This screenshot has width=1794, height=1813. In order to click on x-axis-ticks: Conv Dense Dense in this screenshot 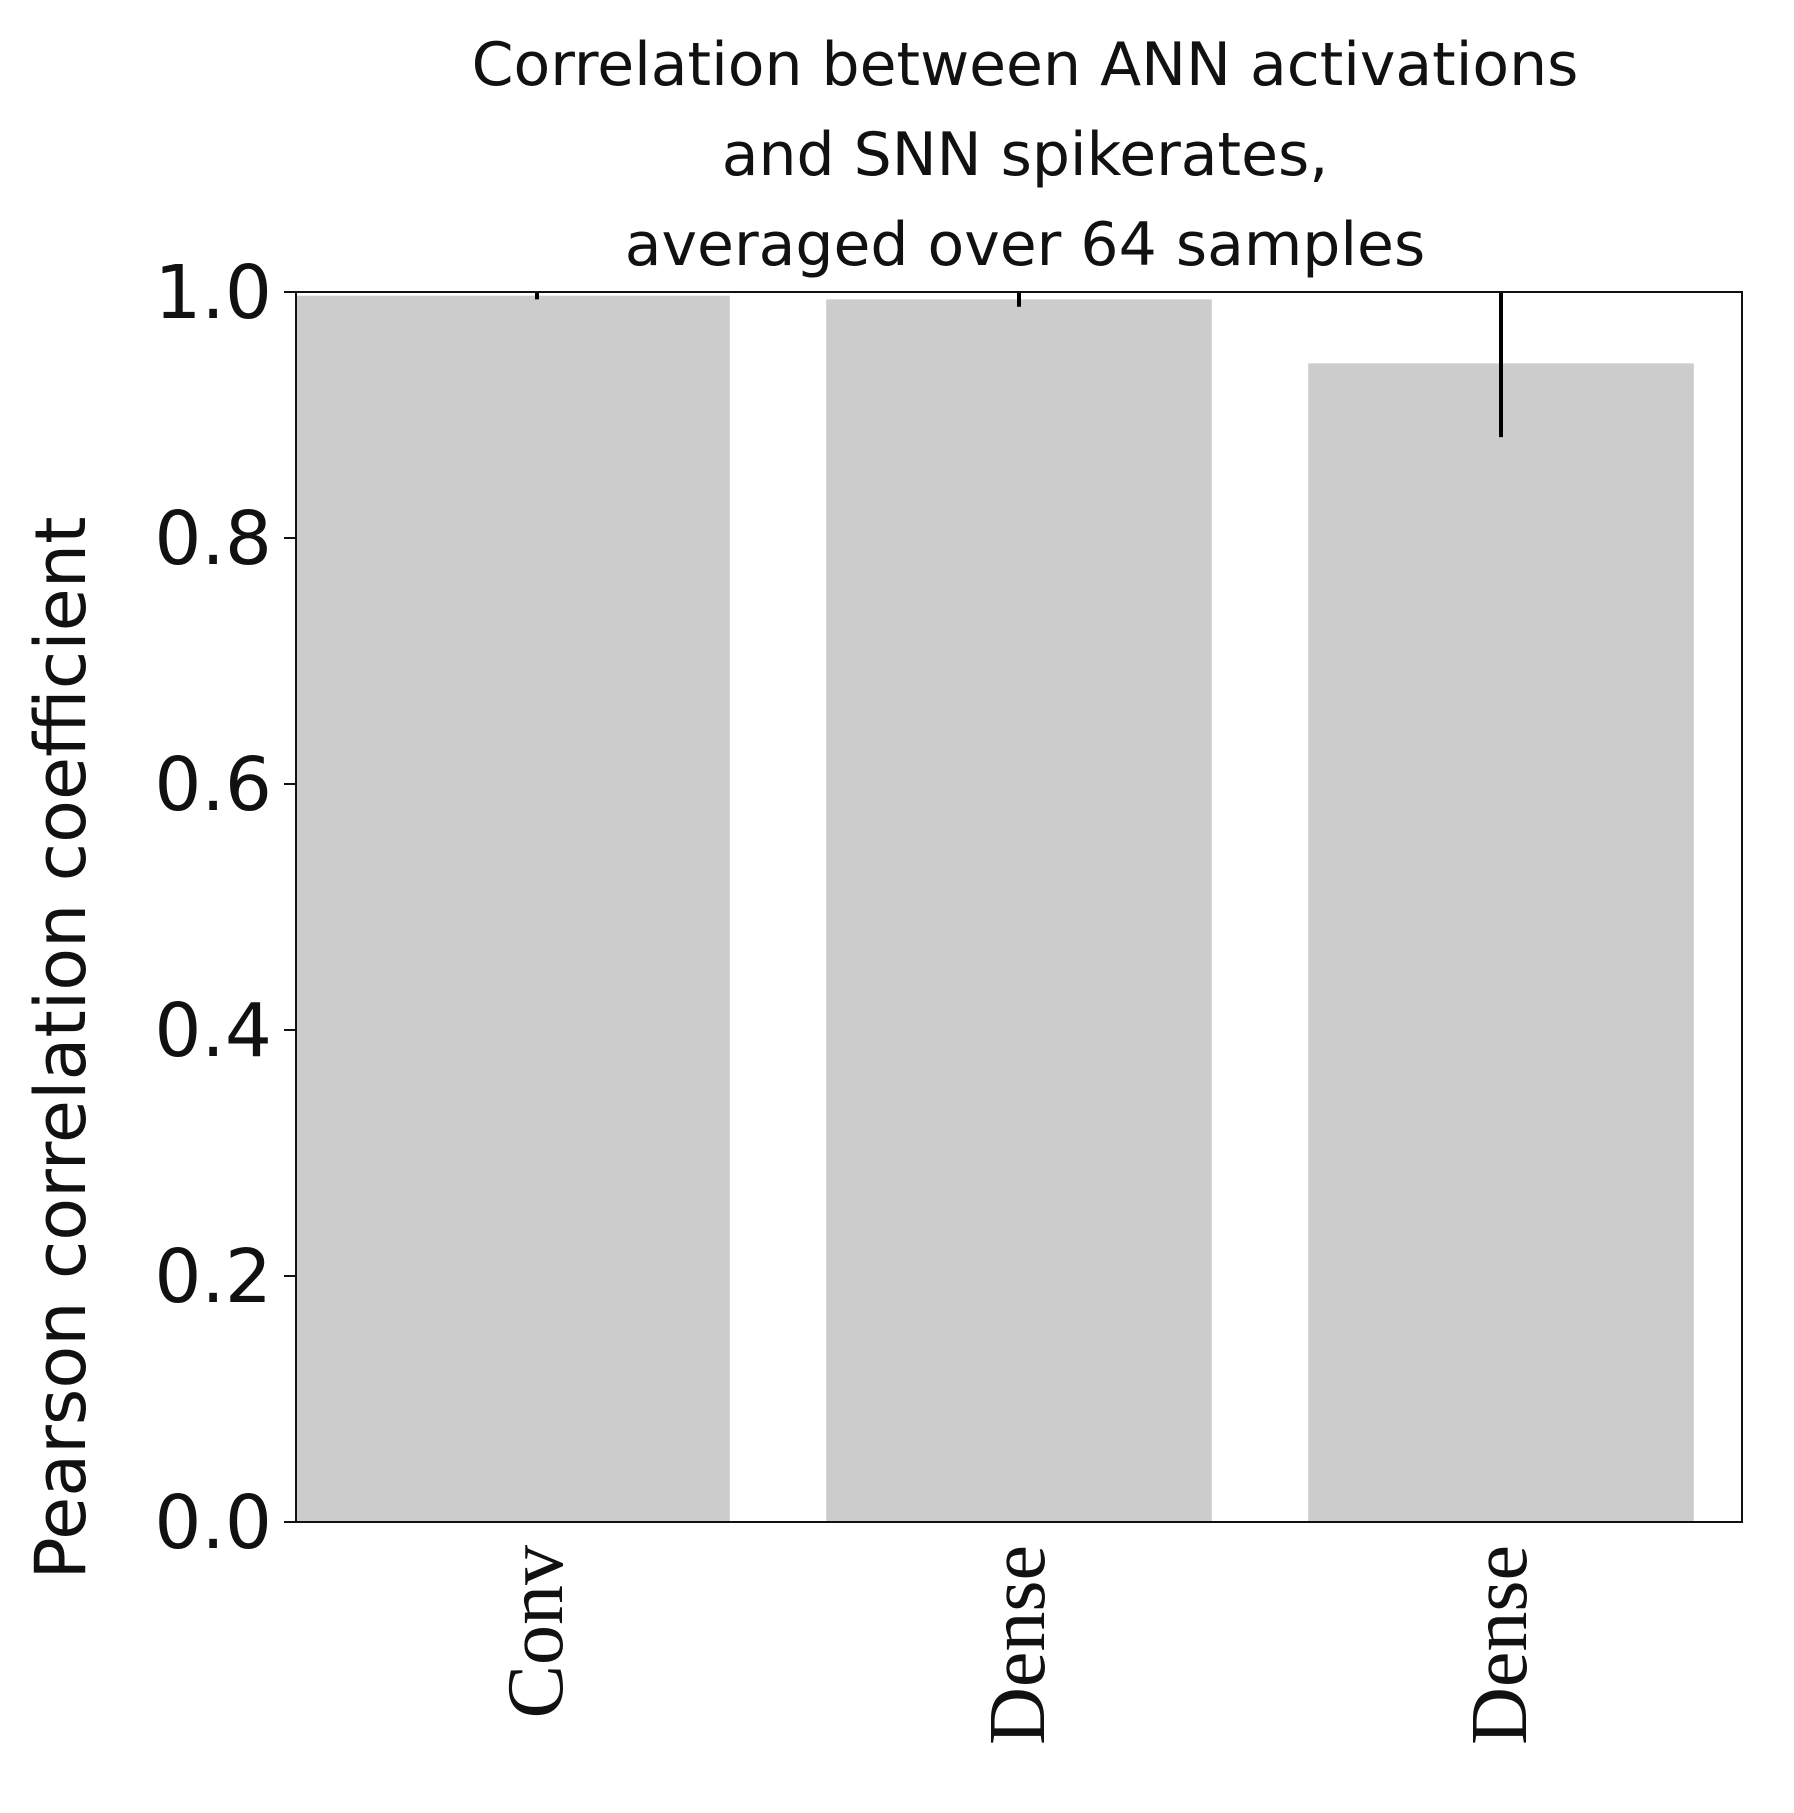, I will do `click(1018, 1645)`.